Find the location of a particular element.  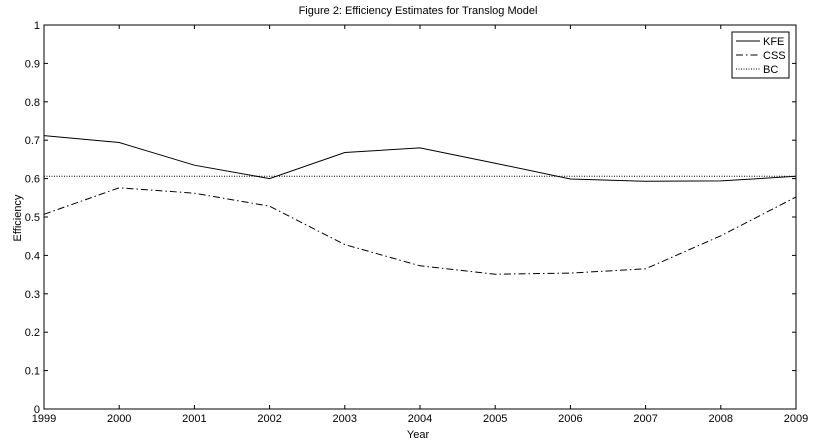

x-tick-label: 2004 is located at coordinates (420, 419).